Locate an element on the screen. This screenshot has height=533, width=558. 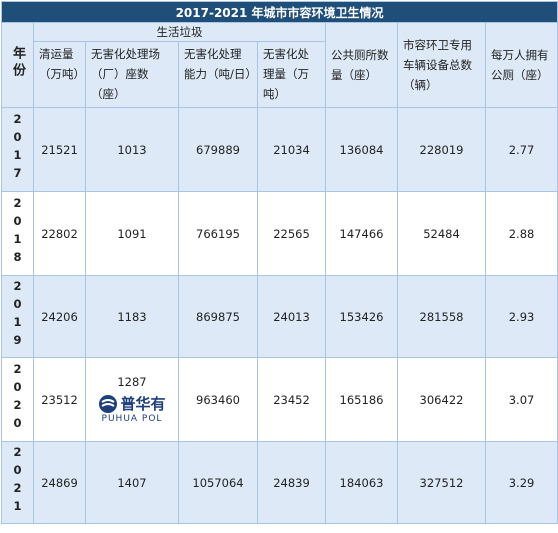
value-text: 52484 is located at coordinates (441, 233).